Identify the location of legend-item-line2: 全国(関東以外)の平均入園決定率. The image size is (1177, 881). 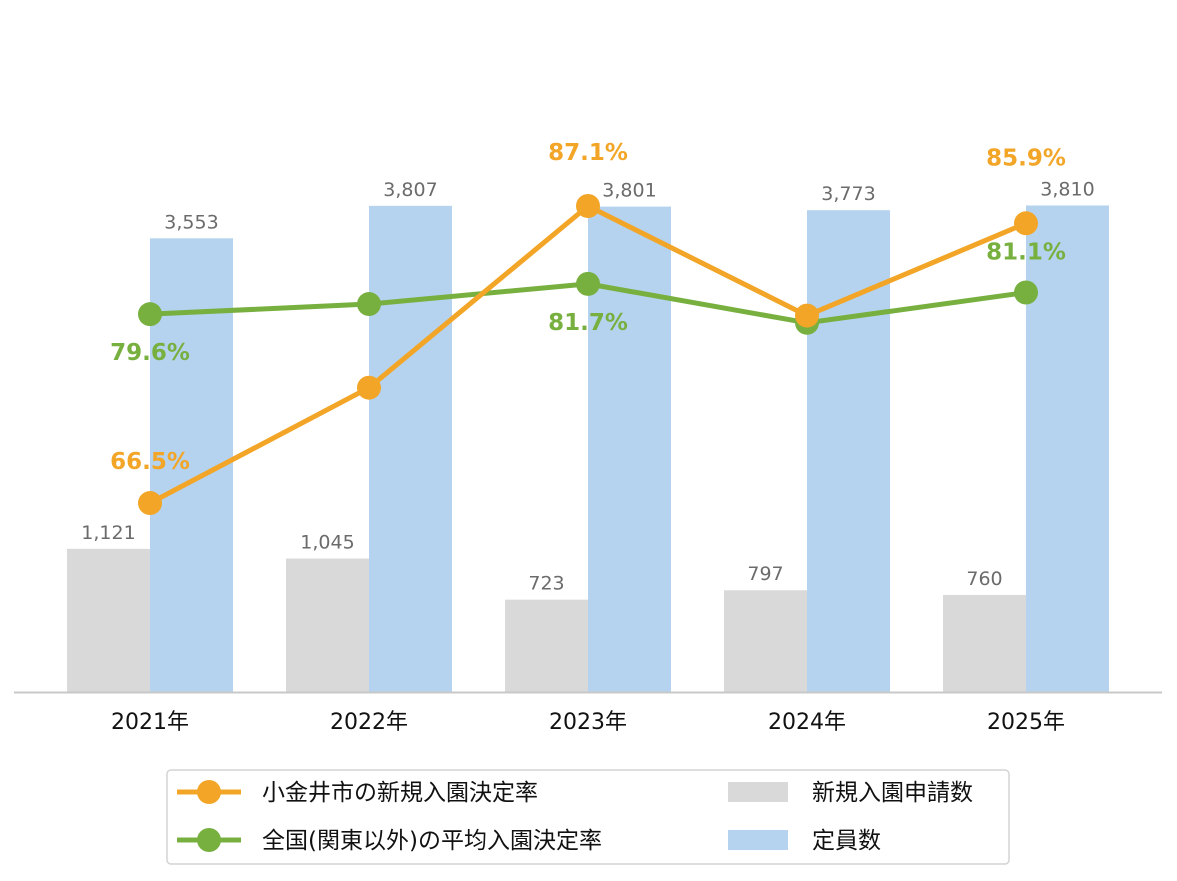
(389, 841).